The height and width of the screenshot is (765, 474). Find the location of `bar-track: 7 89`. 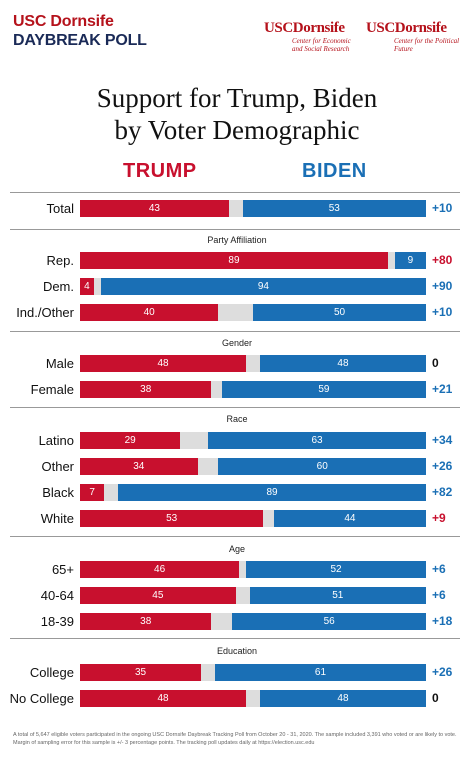

bar-track: 7 89 is located at coordinates (253, 492).